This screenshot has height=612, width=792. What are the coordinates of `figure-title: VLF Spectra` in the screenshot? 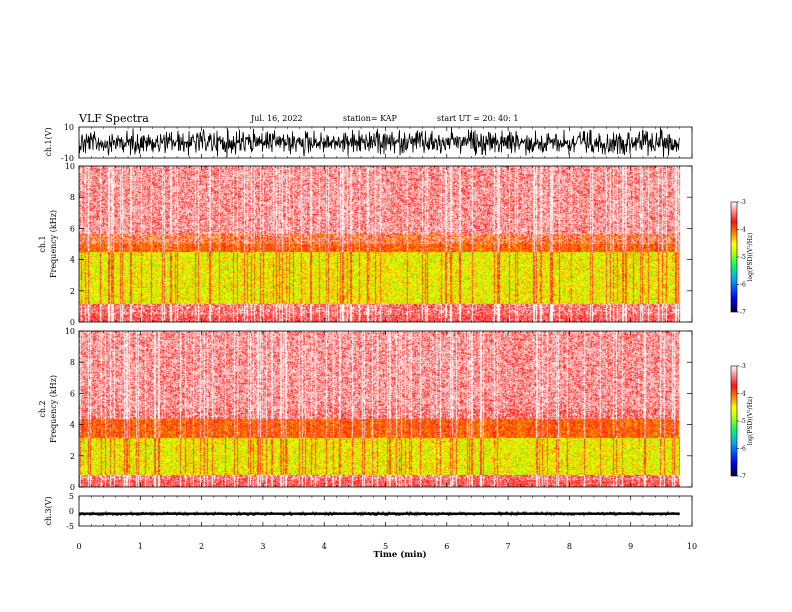 It's located at (114, 118).